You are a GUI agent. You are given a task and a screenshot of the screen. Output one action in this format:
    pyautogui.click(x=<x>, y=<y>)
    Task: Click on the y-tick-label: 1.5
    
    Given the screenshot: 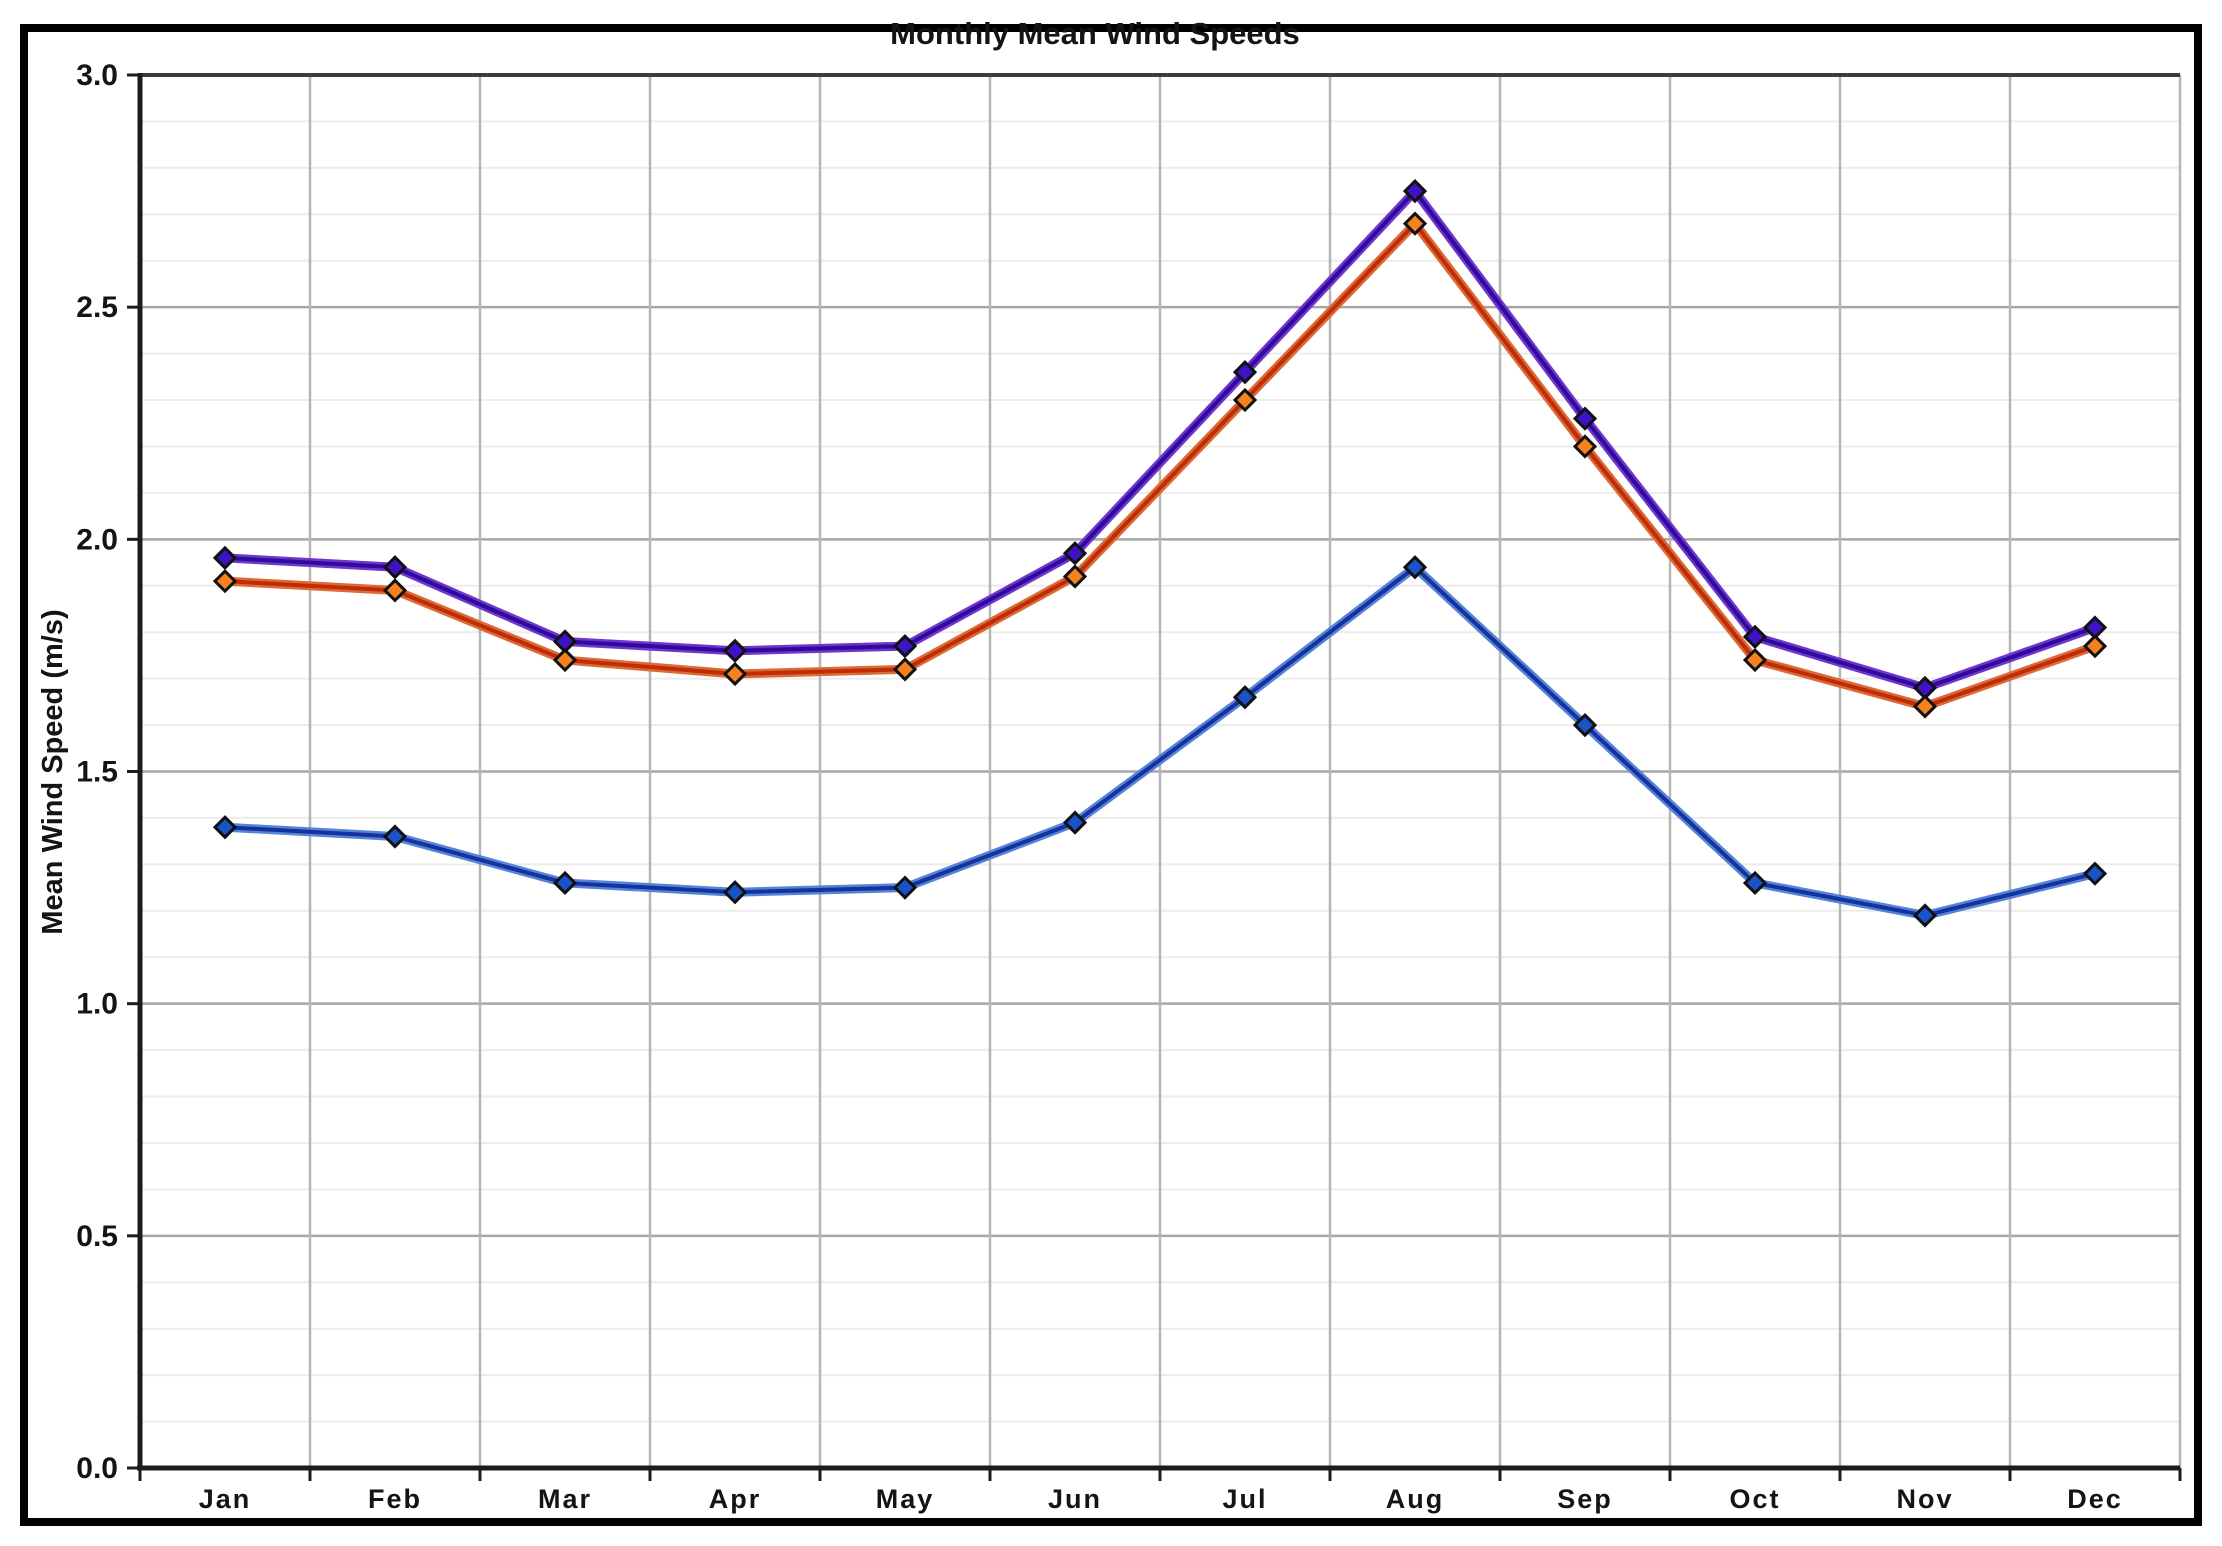 What is the action you would take?
    pyautogui.click(x=97, y=772)
    